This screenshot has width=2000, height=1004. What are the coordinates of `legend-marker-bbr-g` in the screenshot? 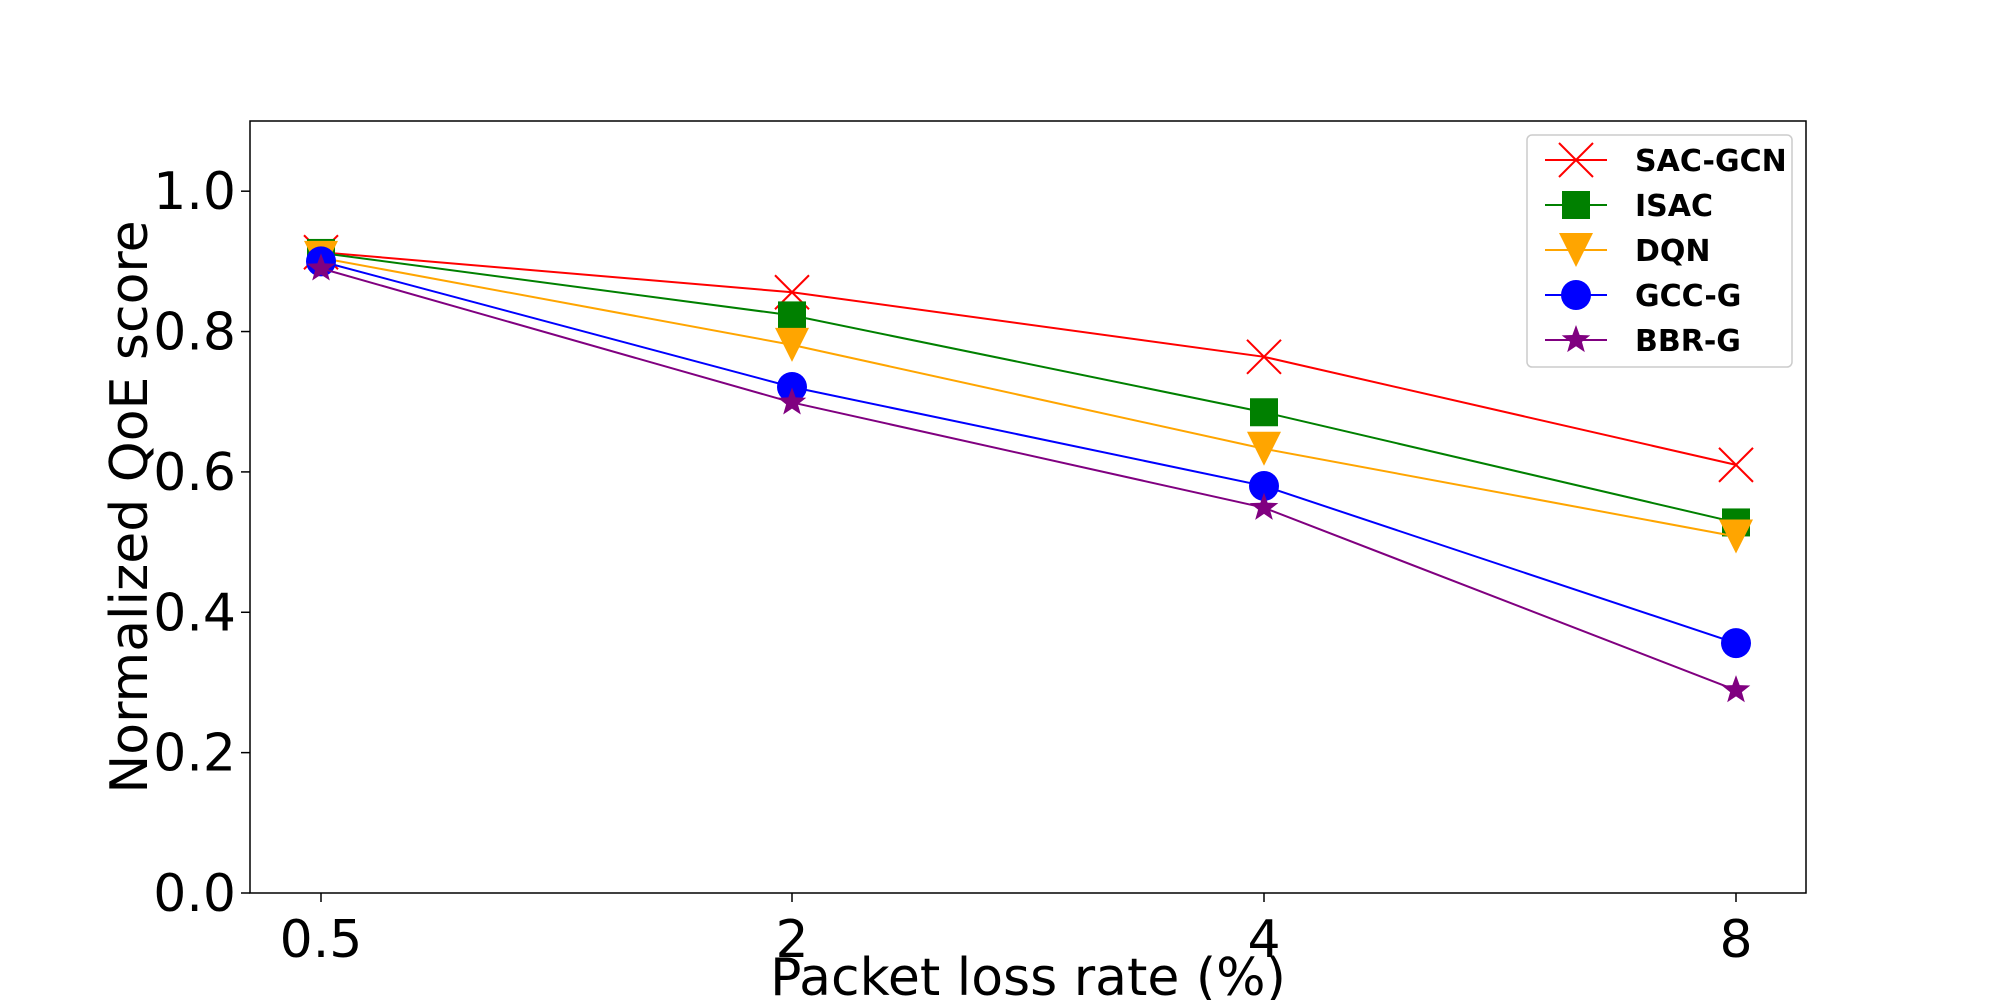 It's located at (1576, 339).